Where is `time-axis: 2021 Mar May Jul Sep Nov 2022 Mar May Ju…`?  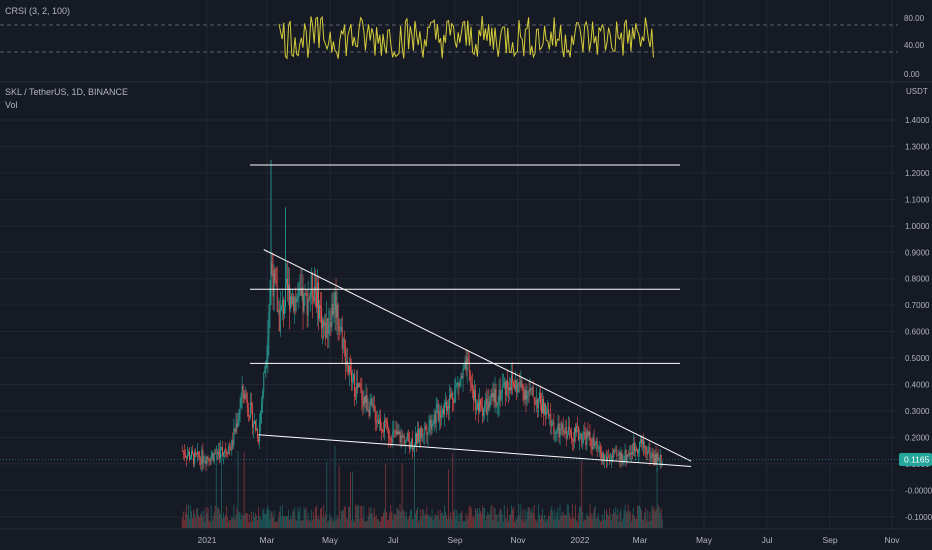 time-axis: 2021 Mar May Jul Sep Nov 2022 Mar May Ju… is located at coordinates (549, 540).